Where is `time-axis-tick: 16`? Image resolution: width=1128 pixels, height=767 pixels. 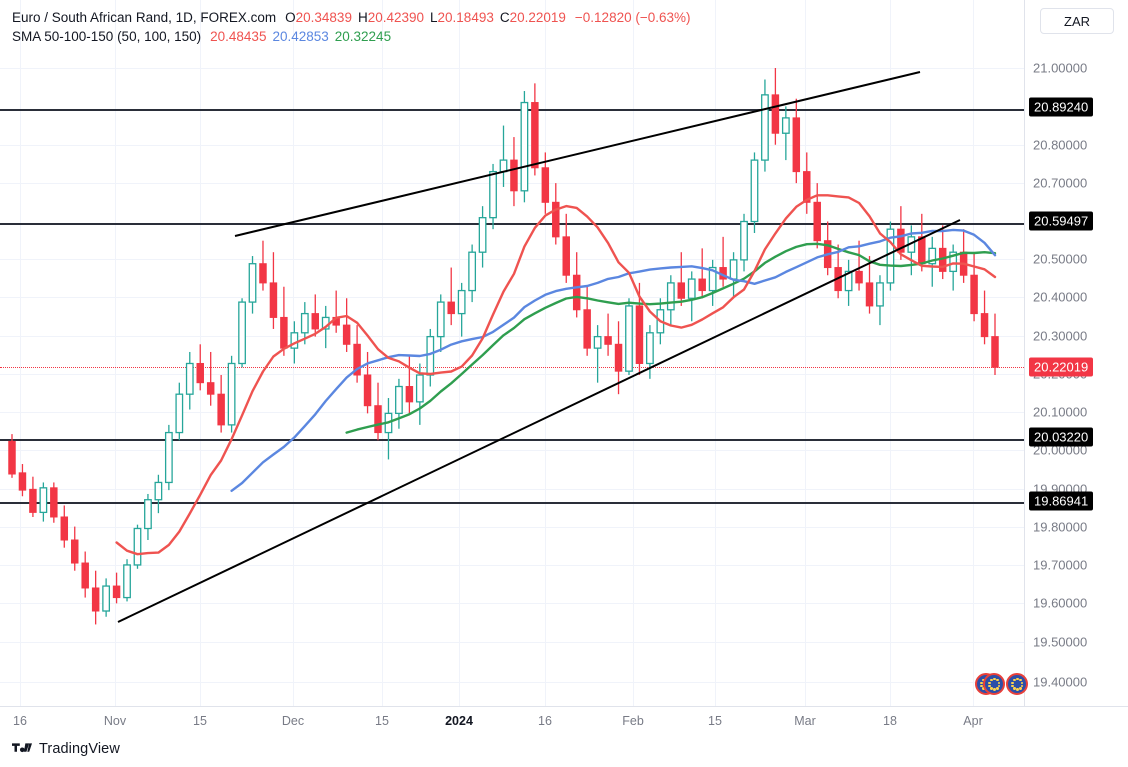 time-axis-tick: 16 is located at coordinates (20, 721).